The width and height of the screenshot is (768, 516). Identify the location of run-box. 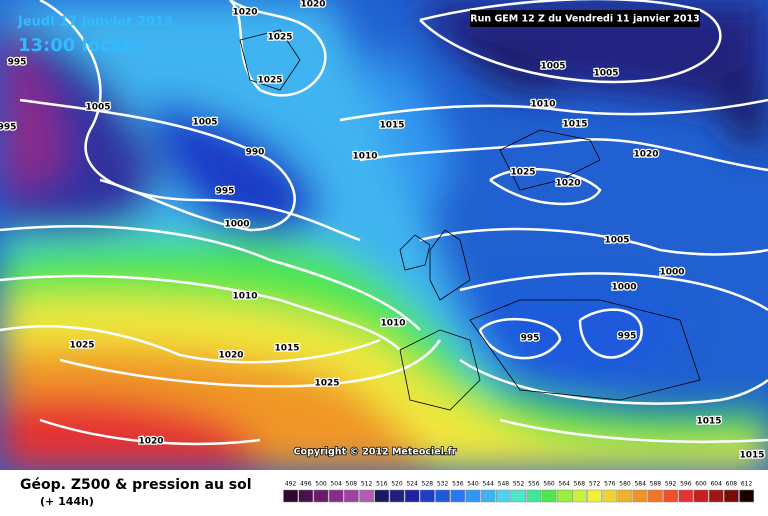
(585, 18).